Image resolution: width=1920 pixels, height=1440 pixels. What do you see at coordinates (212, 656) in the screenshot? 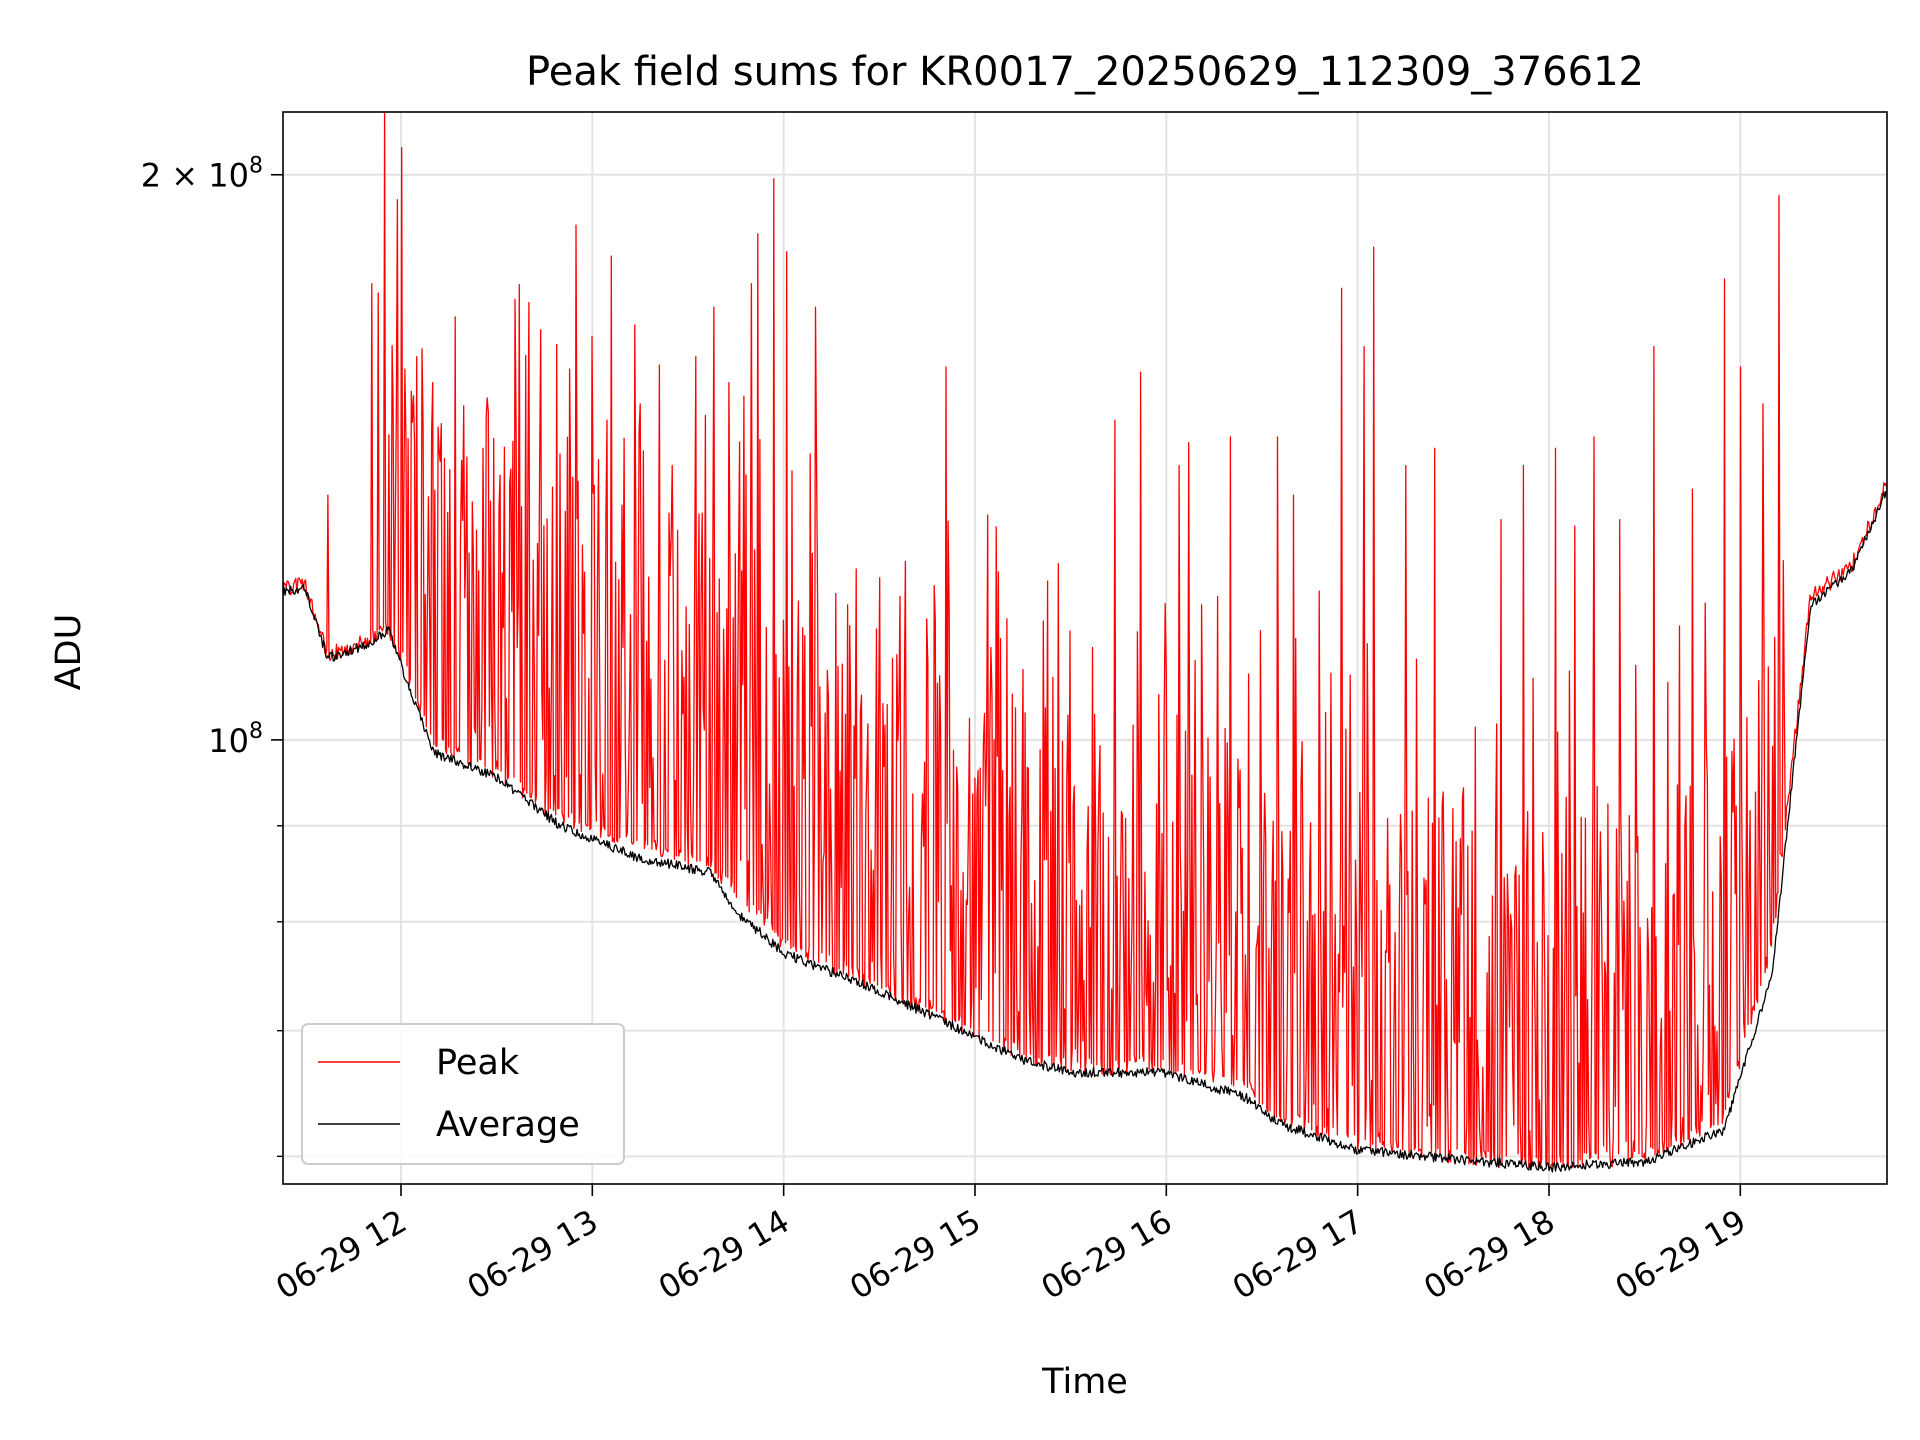
I see `y-axis-ticks: 108 2 × 108` at bounding box center [212, 656].